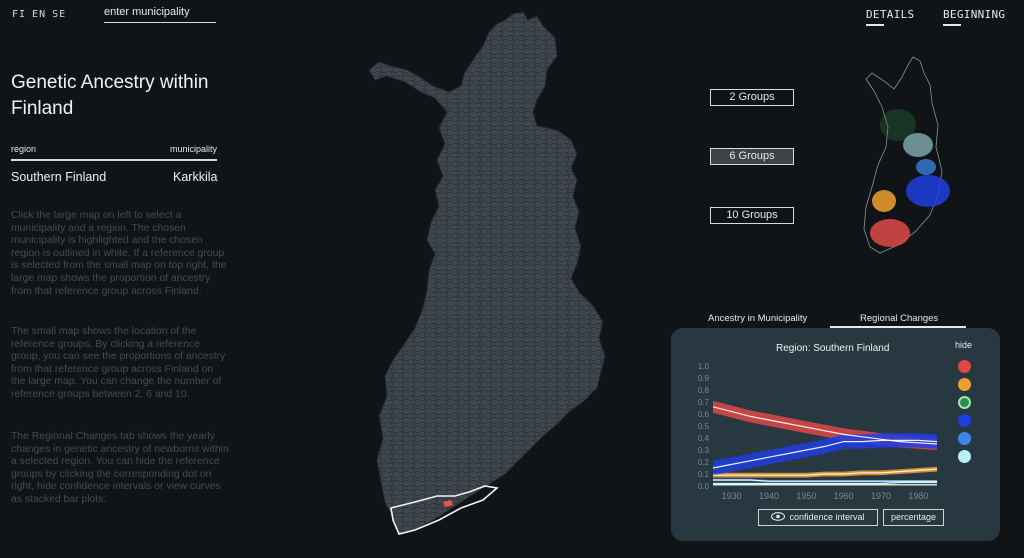 This screenshot has height=558, width=1024. What do you see at coordinates (110, 95) in the screenshot?
I see `page-title: Genetic Ancestry within Finland` at bounding box center [110, 95].